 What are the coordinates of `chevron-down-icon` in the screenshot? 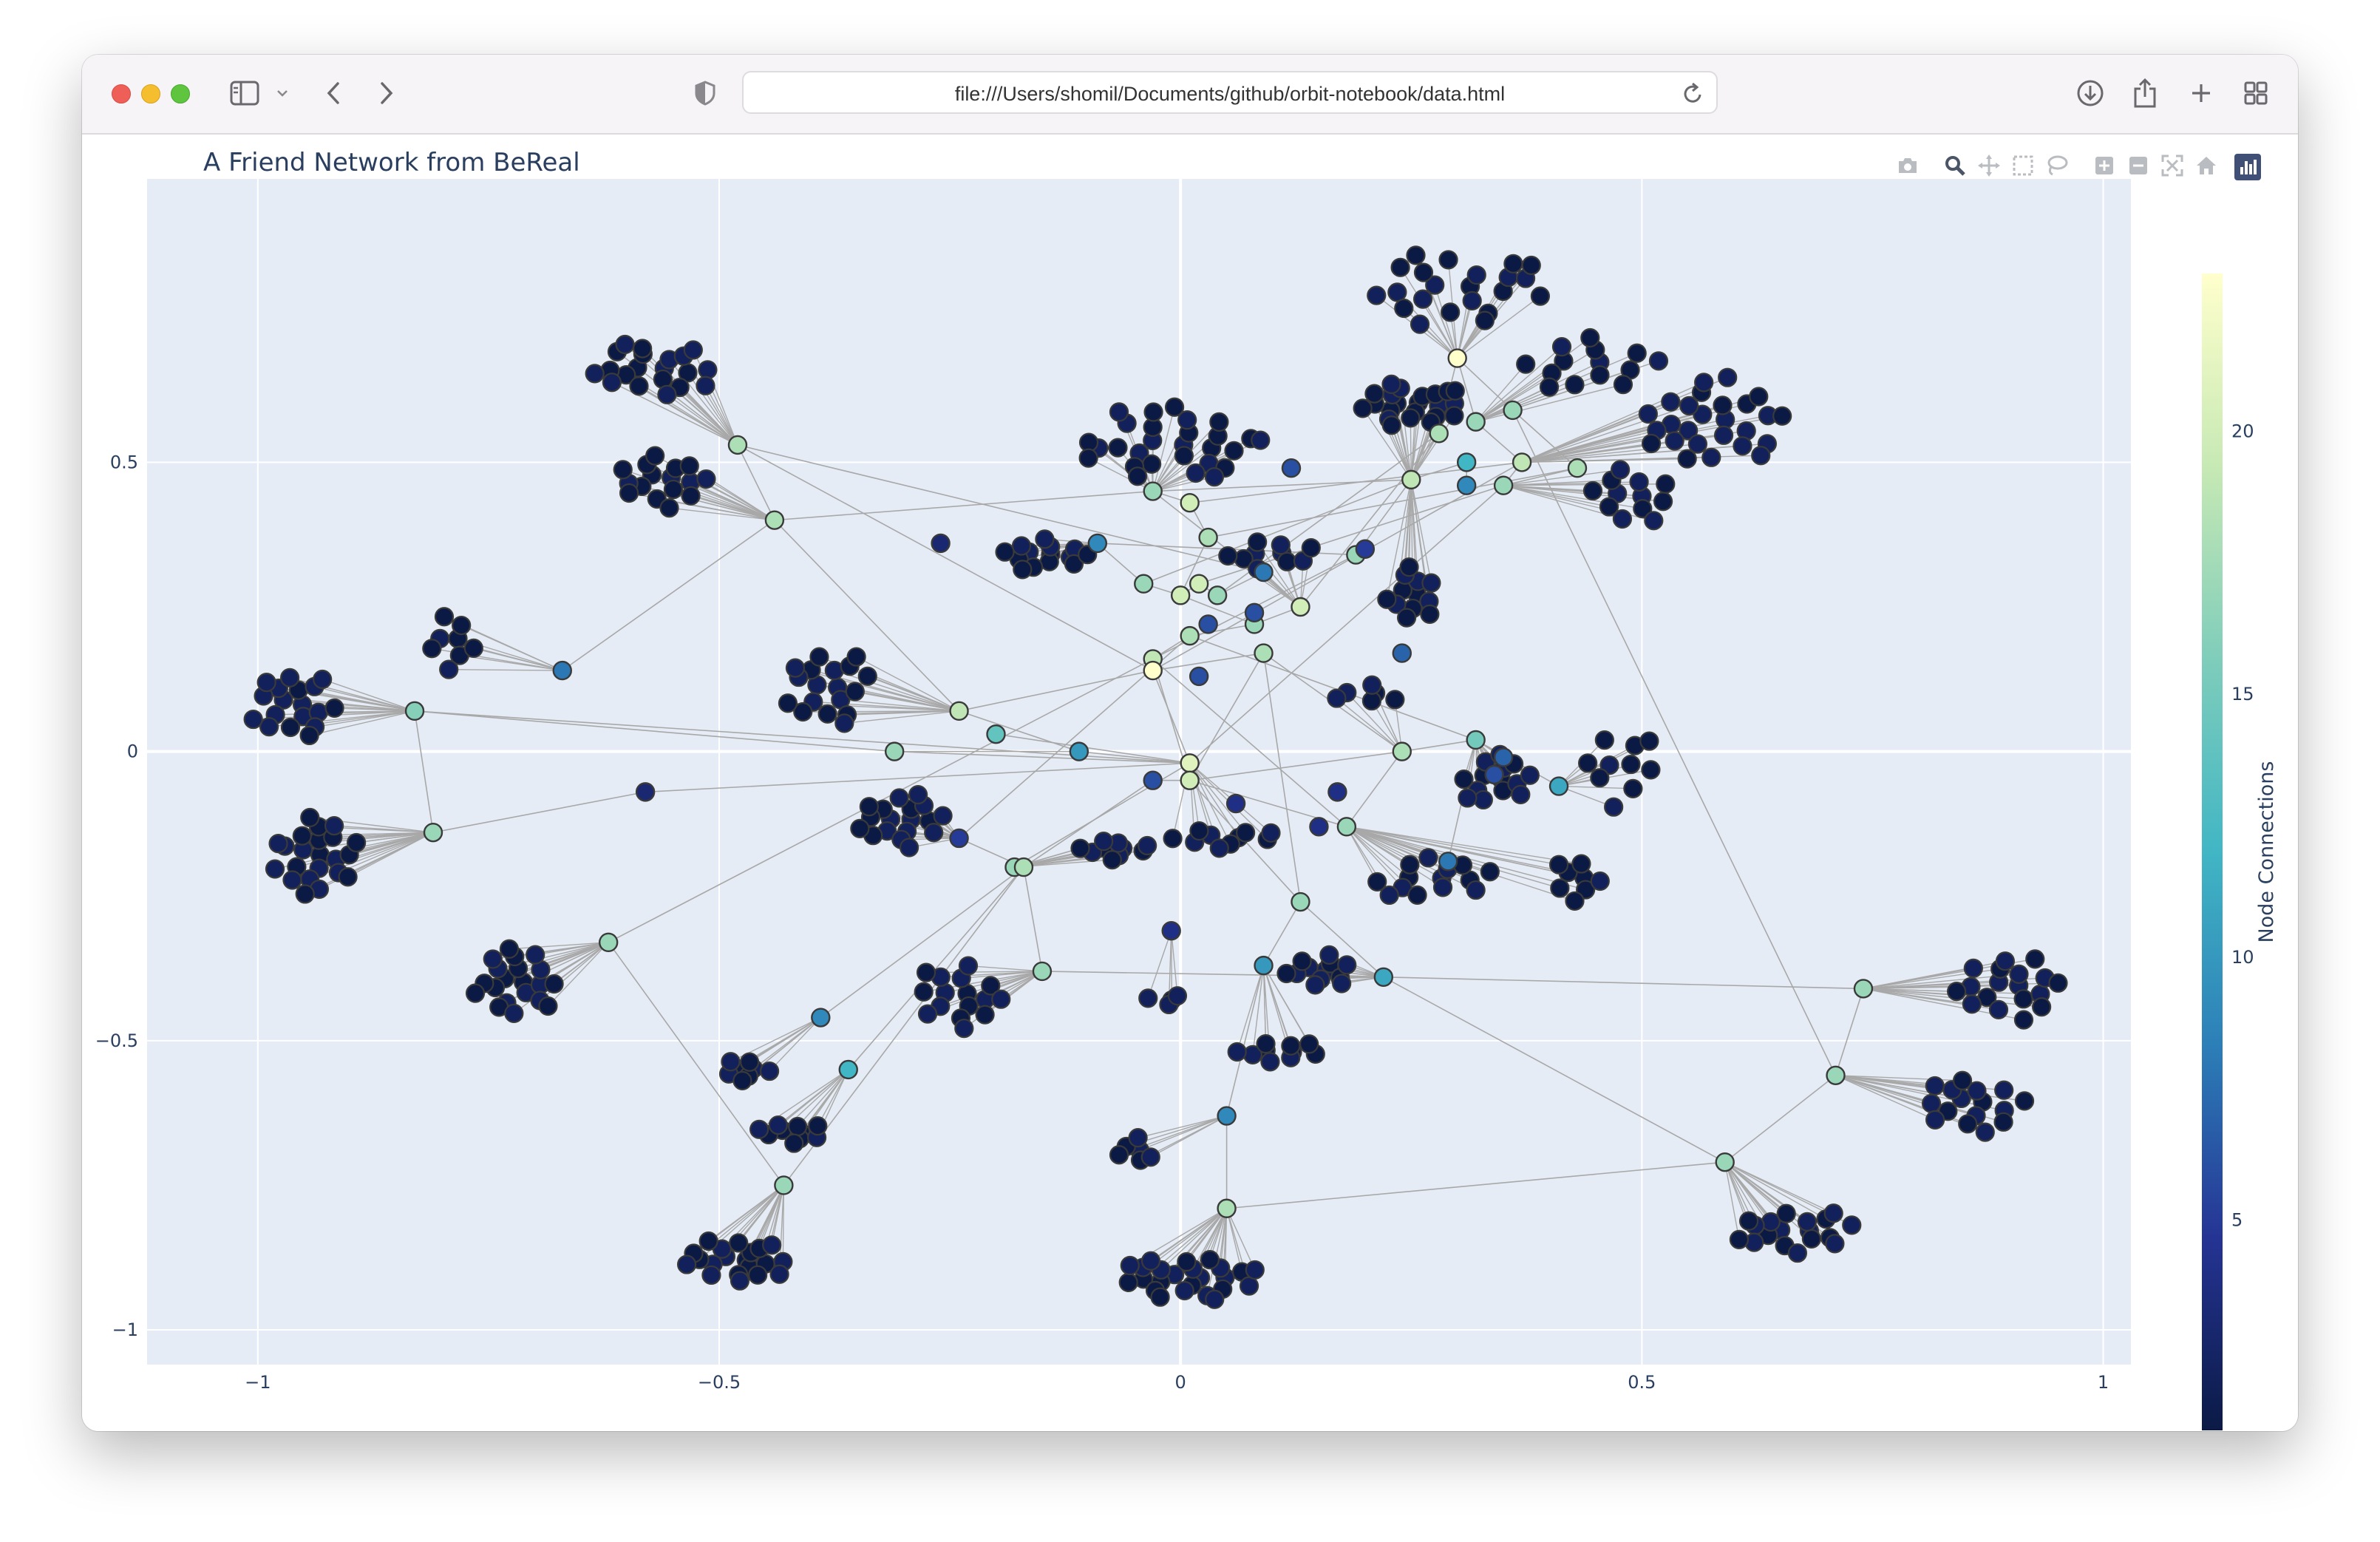 It's located at (282, 93).